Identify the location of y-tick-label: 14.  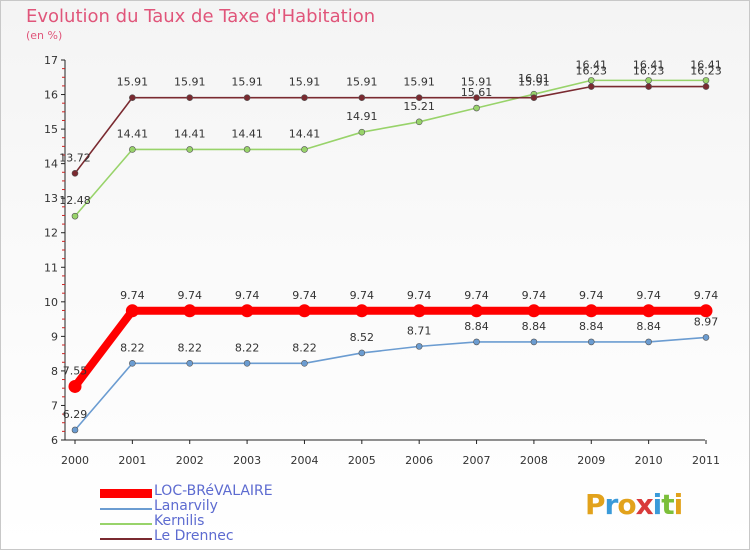
(51, 164).